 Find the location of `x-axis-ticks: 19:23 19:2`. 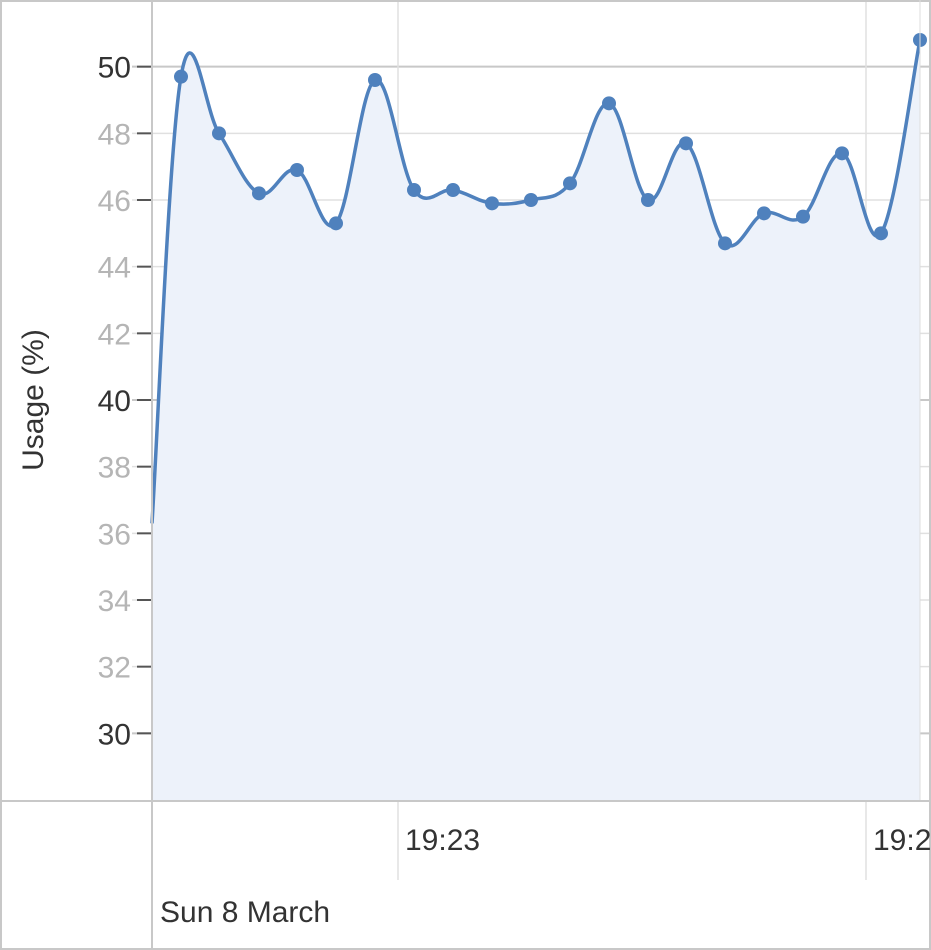

x-axis-ticks: 19:23 19:2 is located at coordinates (668, 840).